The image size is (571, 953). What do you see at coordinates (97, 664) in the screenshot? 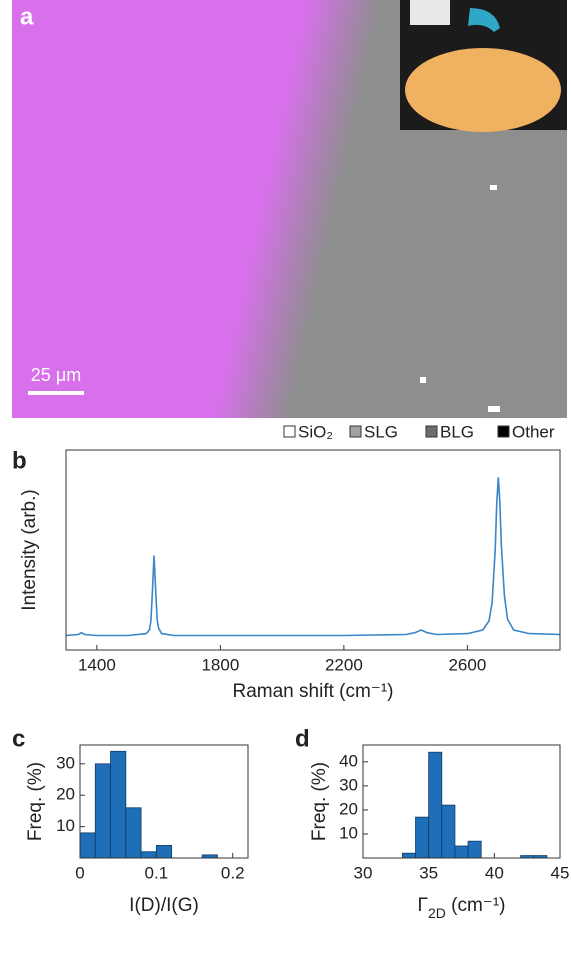
I see `x-tick-label: 1400` at bounding box center [97, 664].